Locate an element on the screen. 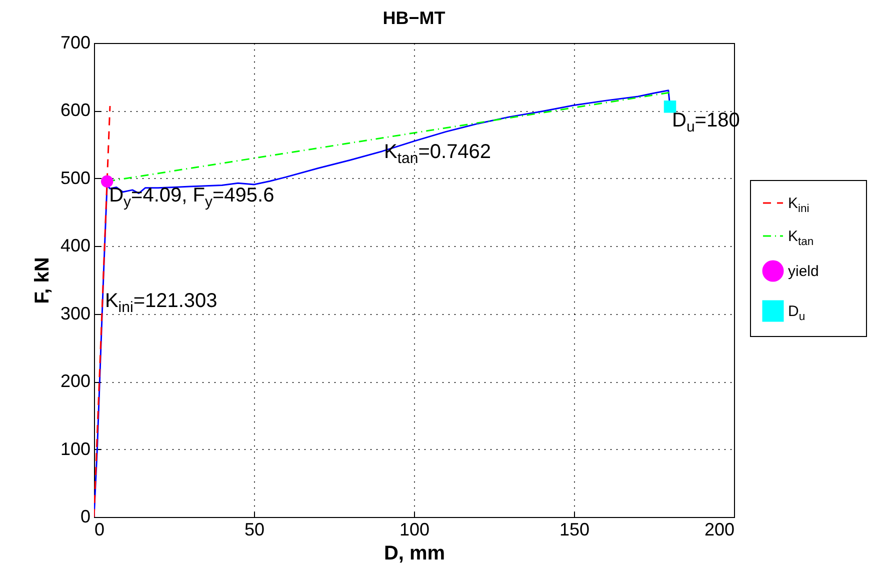 The width and height of the screenshot is (893, 587). legend-label: D$_{u}$ is located at coordinates (797, 313).